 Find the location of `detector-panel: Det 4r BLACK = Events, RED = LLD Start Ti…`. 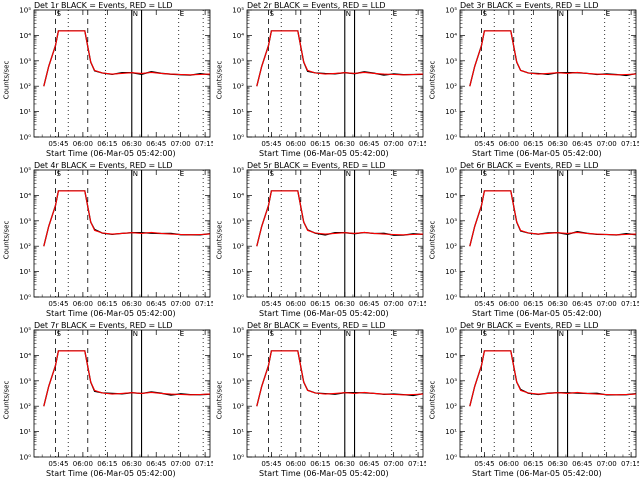

detector-panel: Det 4r BLACK = Events, RED = LLD Start Ti… is located at coordinates (106, 240).